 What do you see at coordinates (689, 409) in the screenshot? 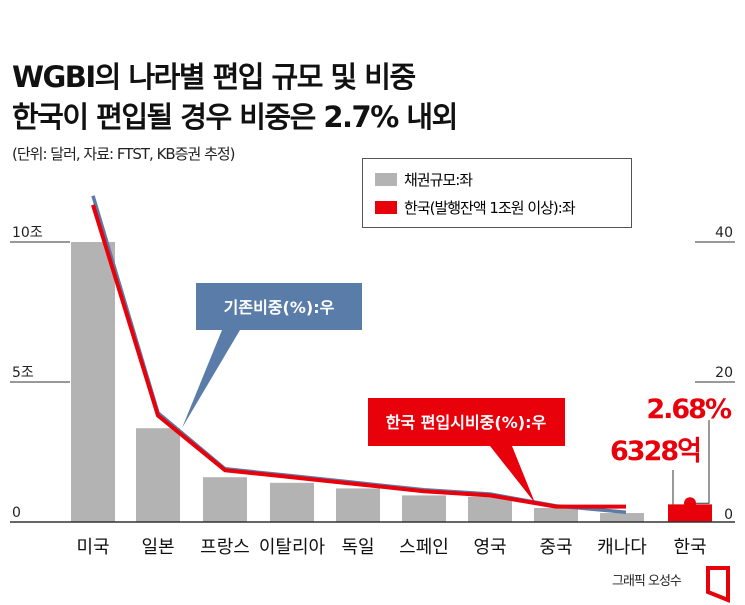
I see `korea-share-label: 2.68%` at bounding box center [689, 409].